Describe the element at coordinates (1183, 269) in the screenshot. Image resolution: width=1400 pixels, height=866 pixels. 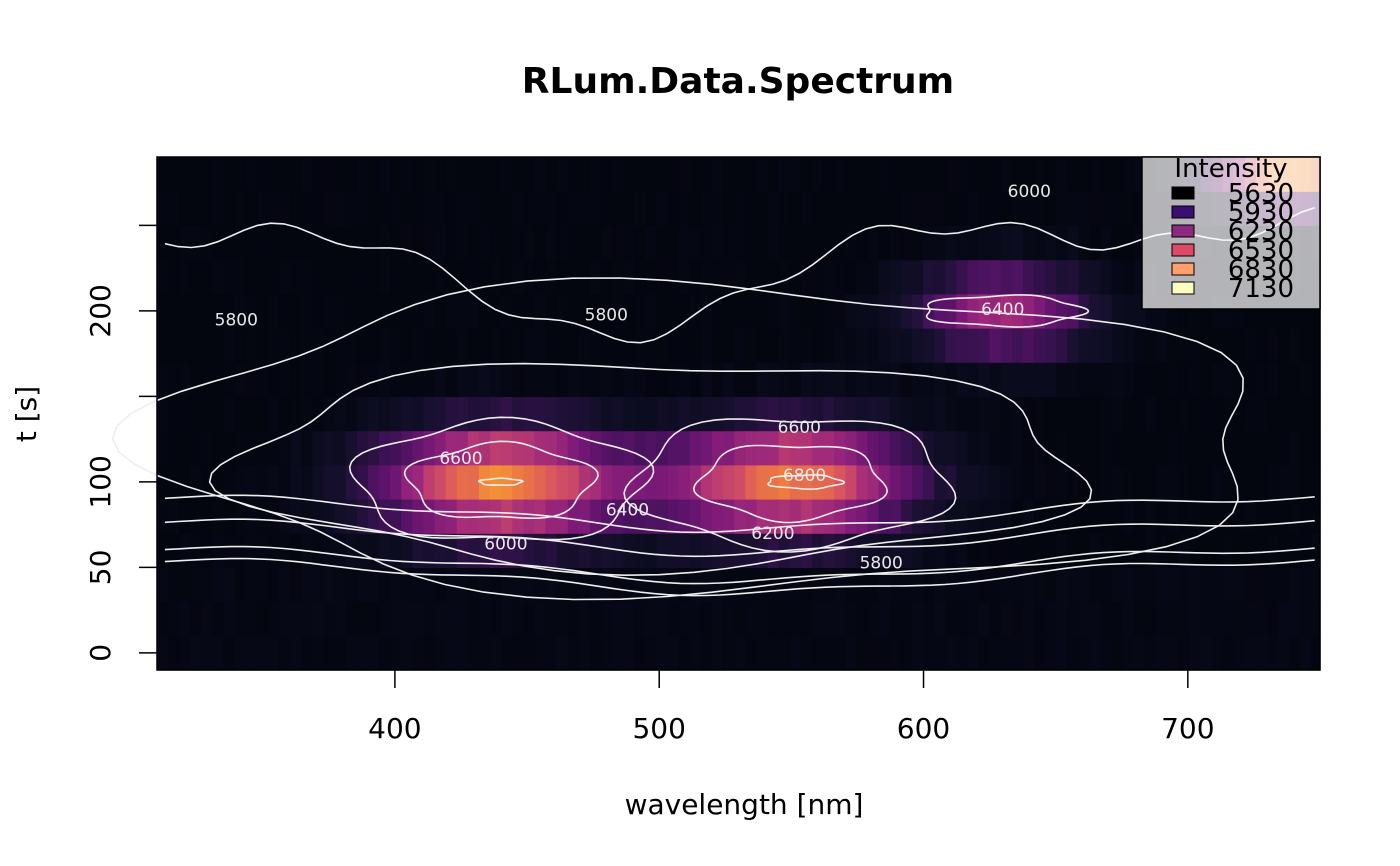
I see `legend-swatch` at that location.